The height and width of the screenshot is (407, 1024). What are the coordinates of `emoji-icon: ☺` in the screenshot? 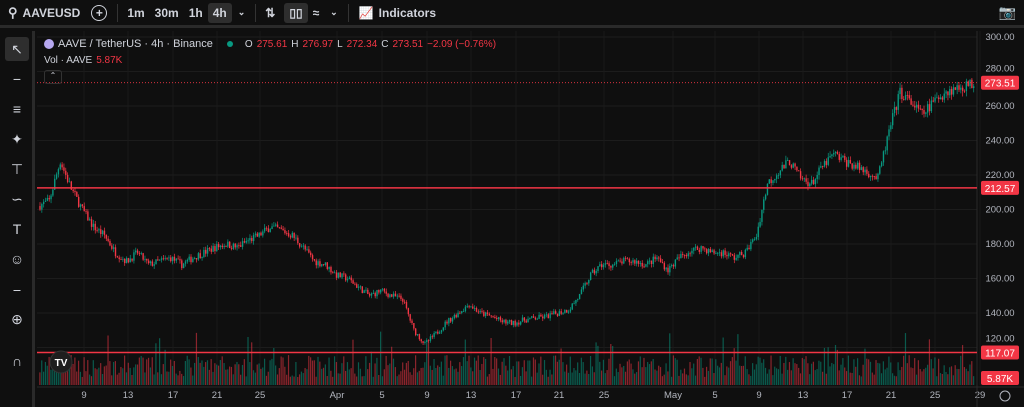 It's located at (17, 259).